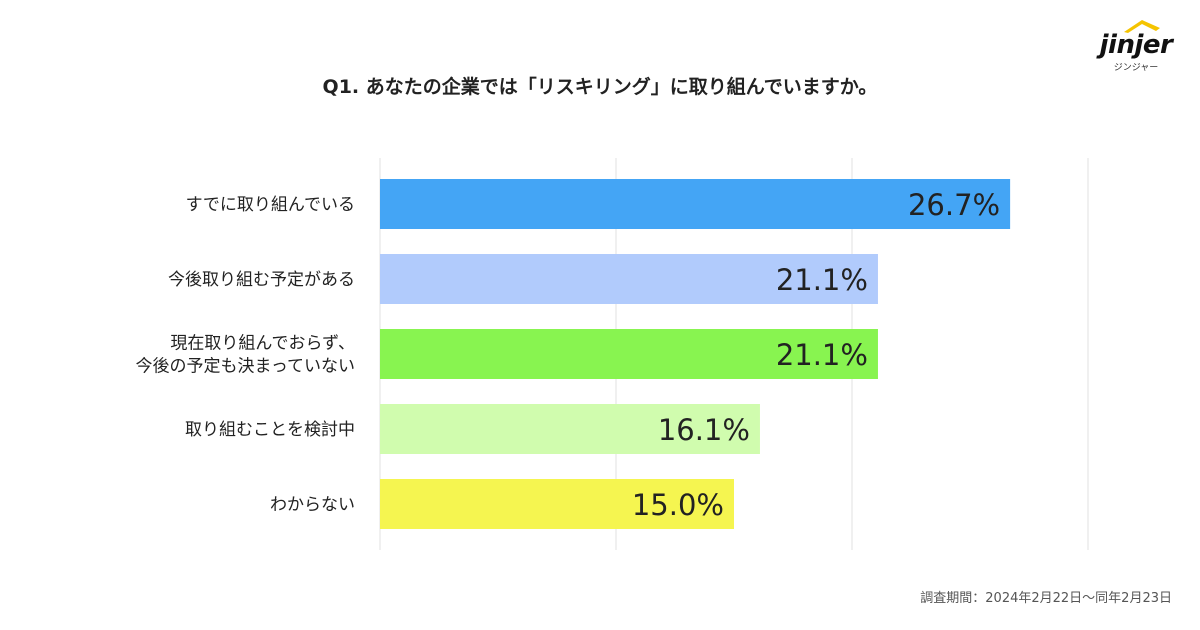 The image size is (1200, 630). I want to click on logo-kana: ジンジャー, so click(1136, 68).